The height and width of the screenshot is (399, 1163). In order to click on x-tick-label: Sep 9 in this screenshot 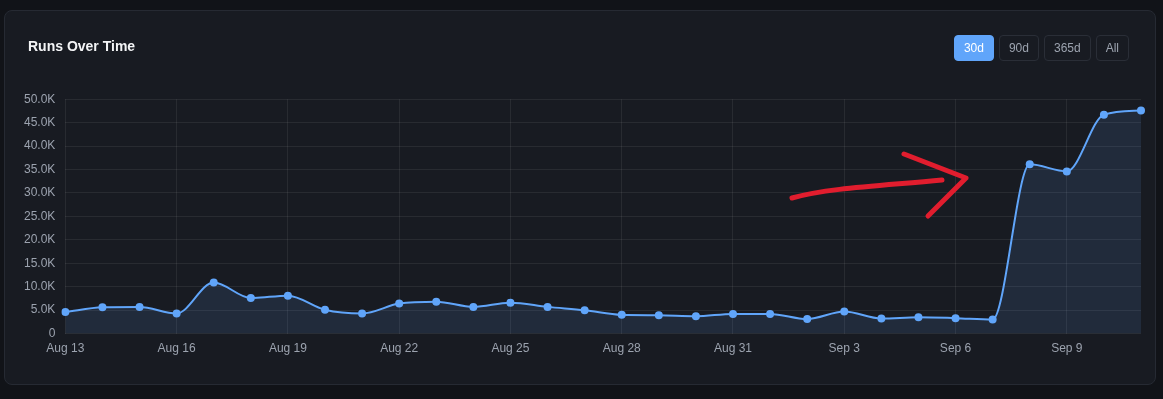, I will do `click(1067, 348)`.